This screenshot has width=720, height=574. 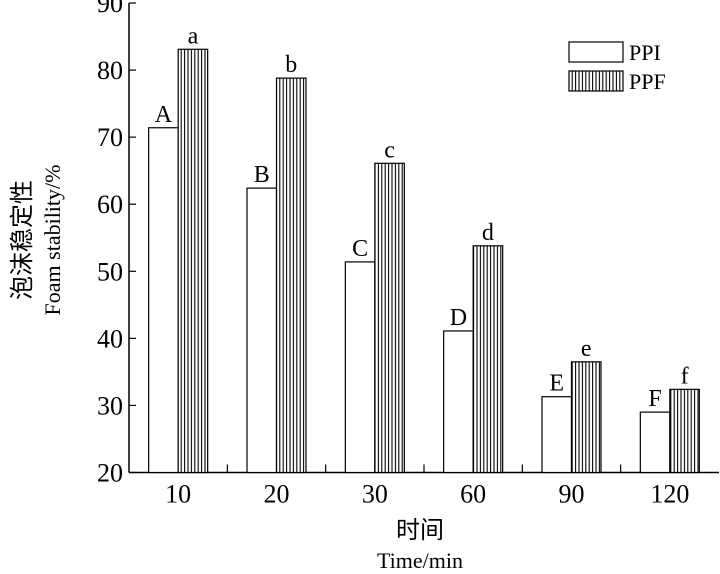 I want to click on bar-significance-label: d, so click(x=488, y=233).